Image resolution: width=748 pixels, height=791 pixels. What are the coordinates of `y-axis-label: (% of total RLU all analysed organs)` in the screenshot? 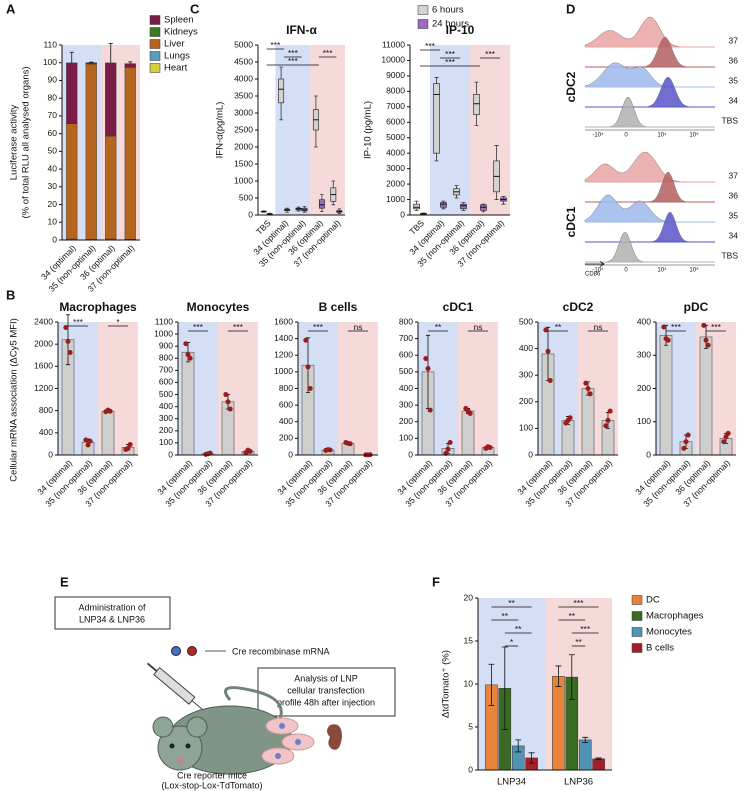 It's located at (26, 142).